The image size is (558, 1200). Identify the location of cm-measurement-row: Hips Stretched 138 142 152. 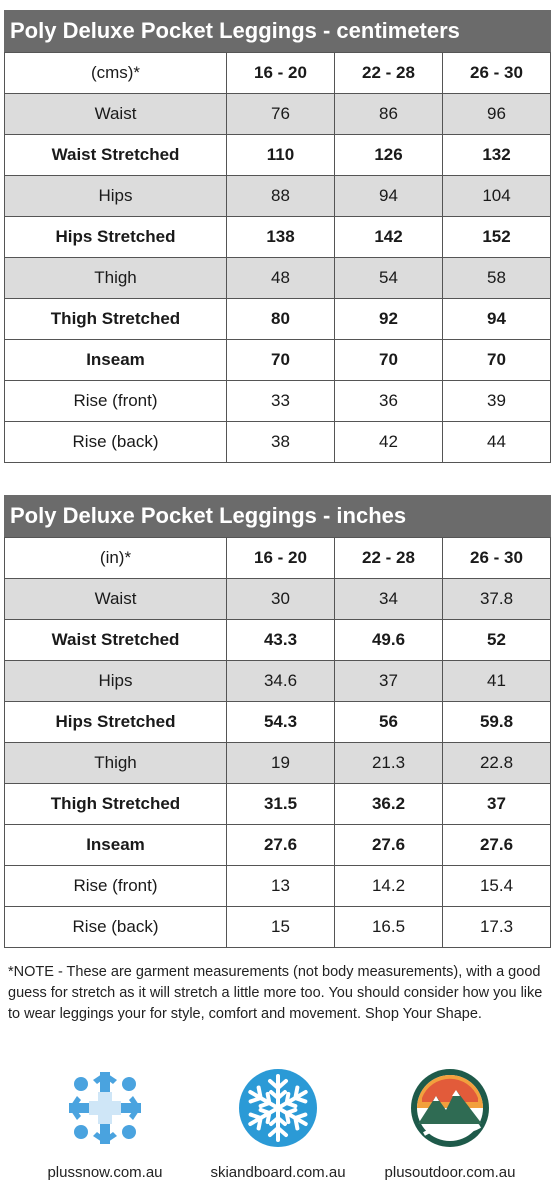
(277, 237).